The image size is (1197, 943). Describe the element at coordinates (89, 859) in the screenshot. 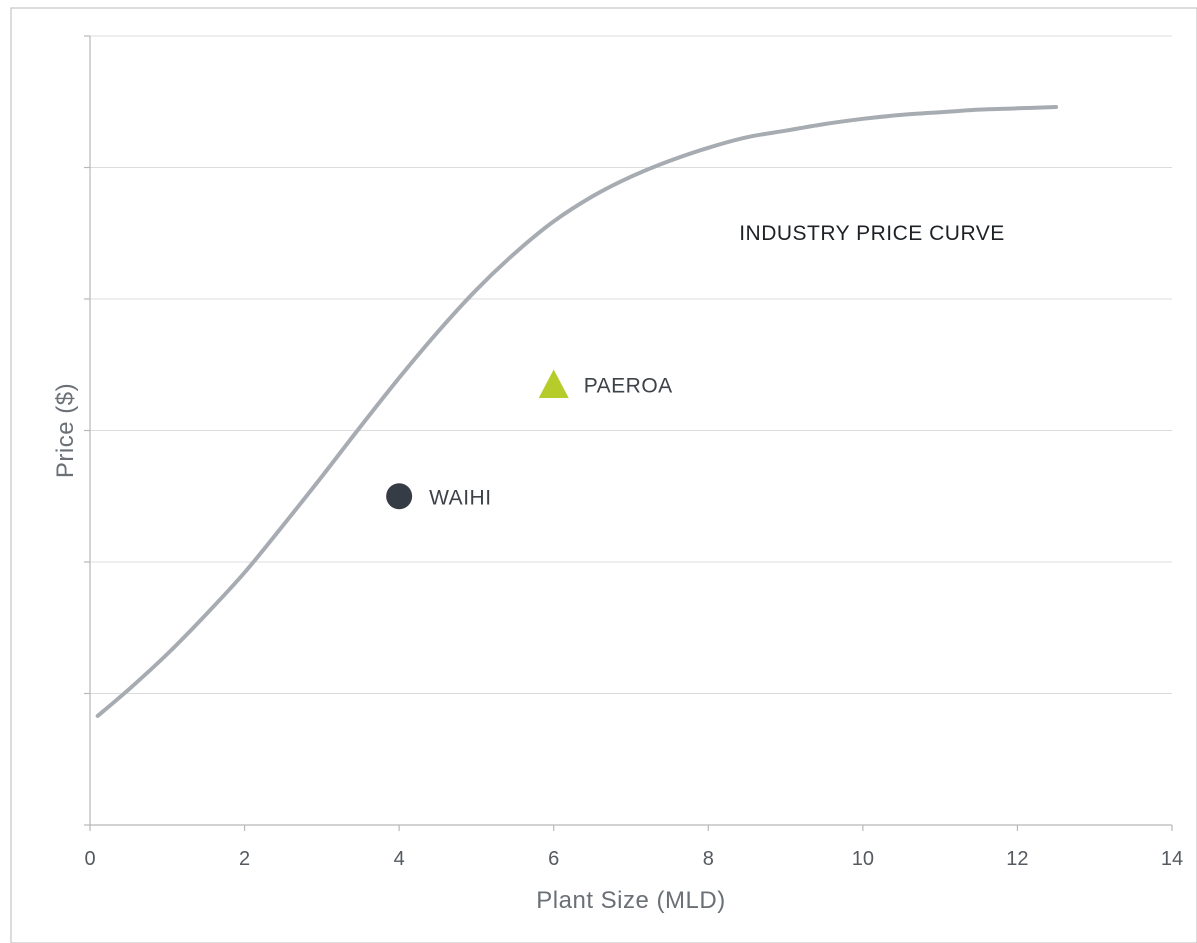

I see `x-tick-label-0: 0` at that location.